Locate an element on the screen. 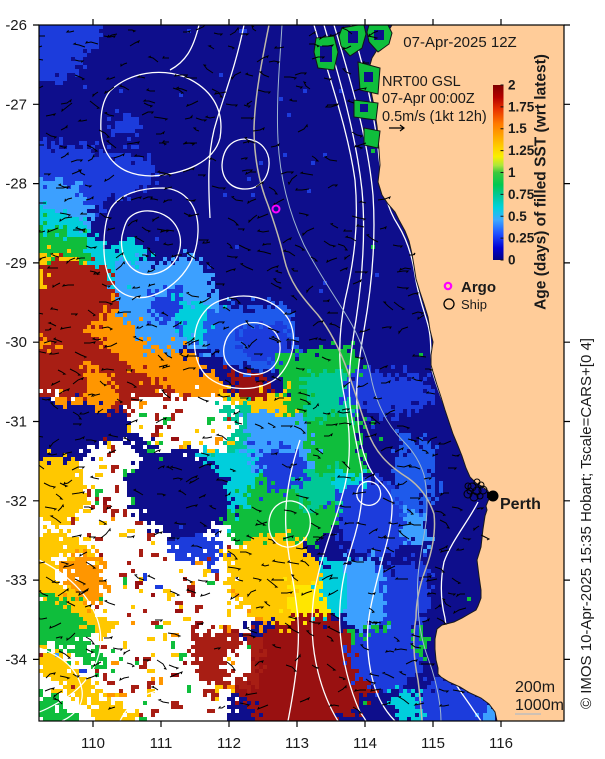 Image resolution: width=605 pixels, height=759 pixels. svg-text: 1000m is located at coordinates (539, 705).